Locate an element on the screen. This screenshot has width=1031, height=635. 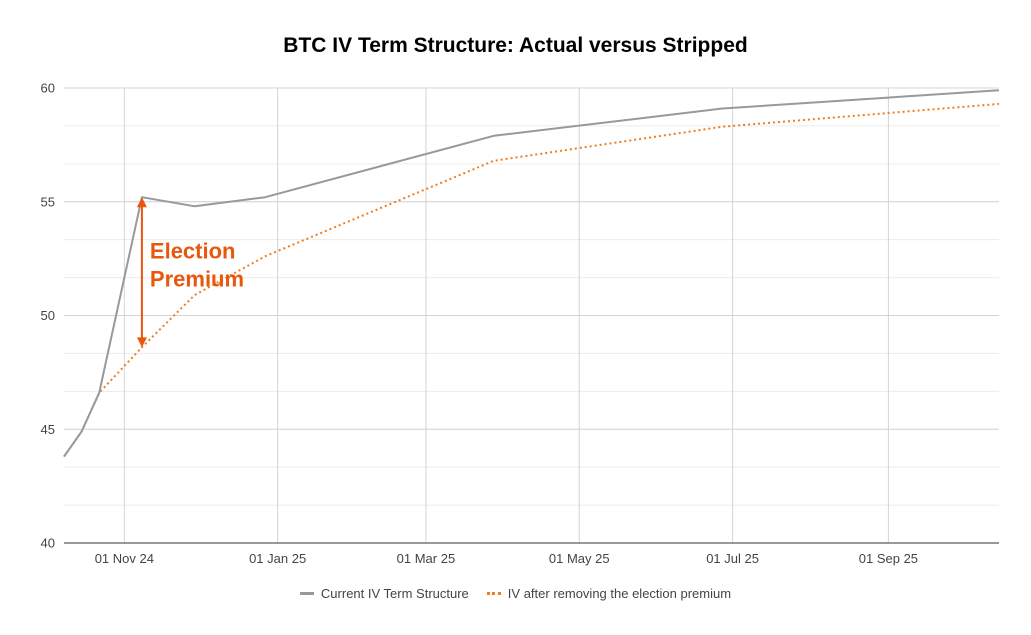
legend-label-stripped-iv: IV after removing the election premium is located at coordinates (619, 593).